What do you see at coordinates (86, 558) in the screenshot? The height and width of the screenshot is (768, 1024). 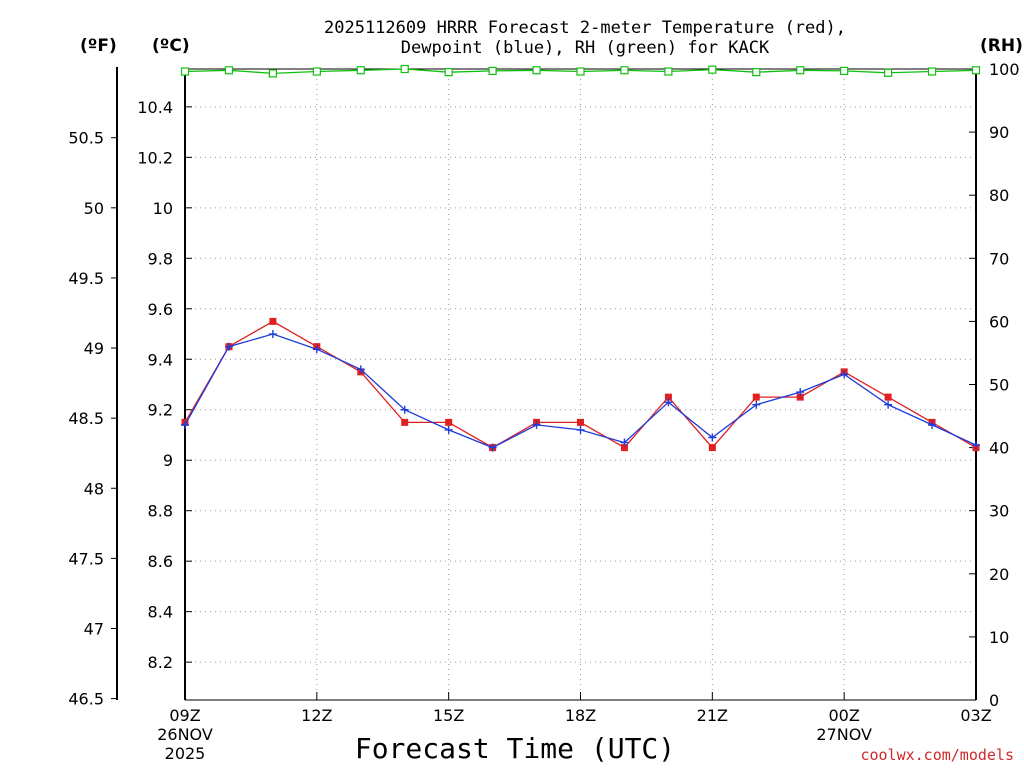 I see `fahrenheit-tick-label: 47.5` at bounding box center [86, 558].